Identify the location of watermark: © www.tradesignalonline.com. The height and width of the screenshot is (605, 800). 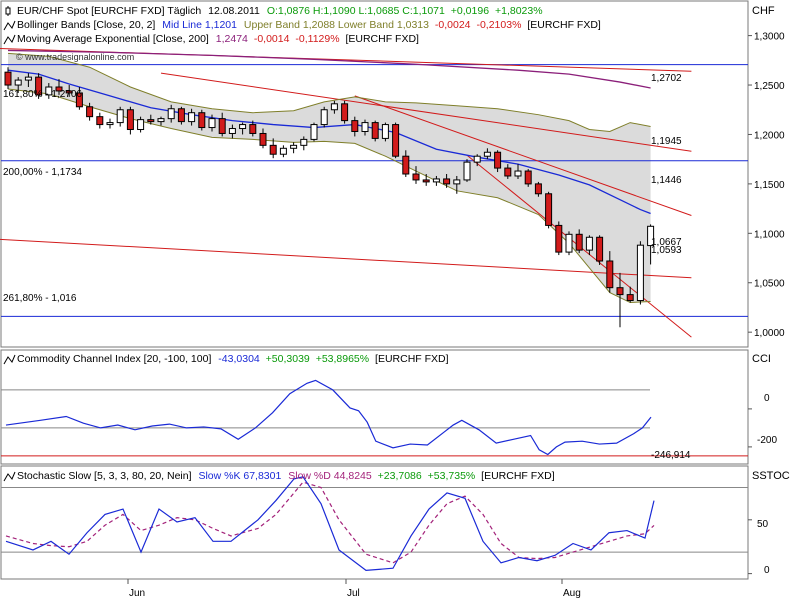
(75, 57).